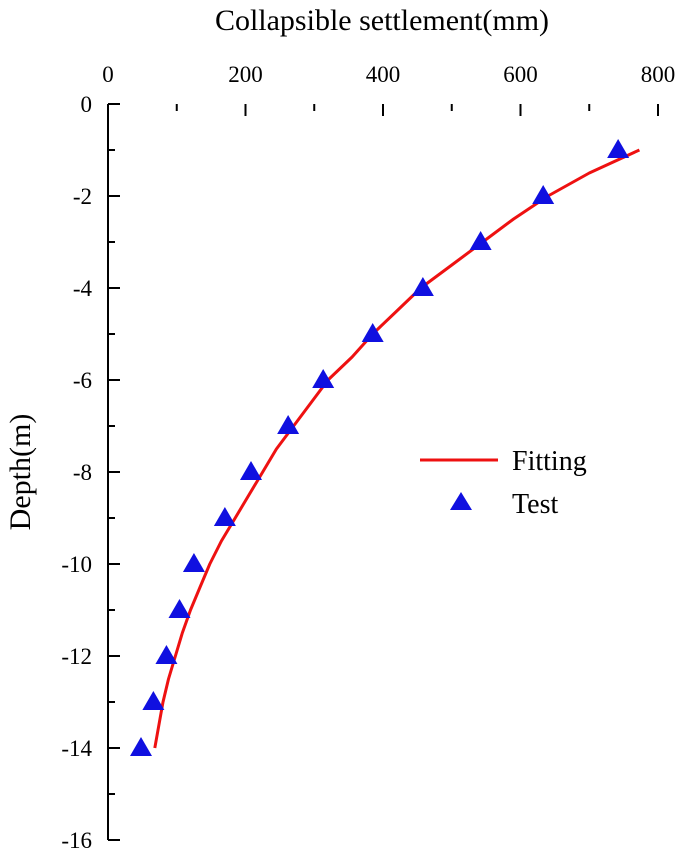 This screenshot has width=685, height=851. I want to click on y-tick-label: -12, so click(76, 656).